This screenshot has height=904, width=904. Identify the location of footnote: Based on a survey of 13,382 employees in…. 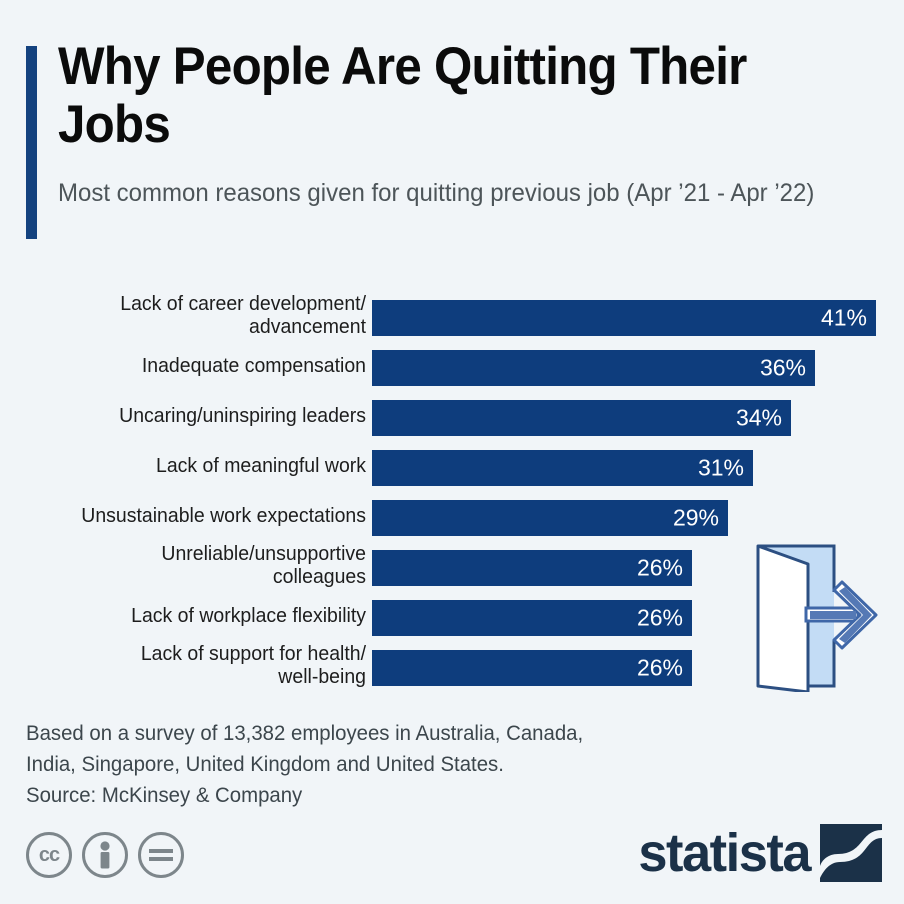
(365, 764).